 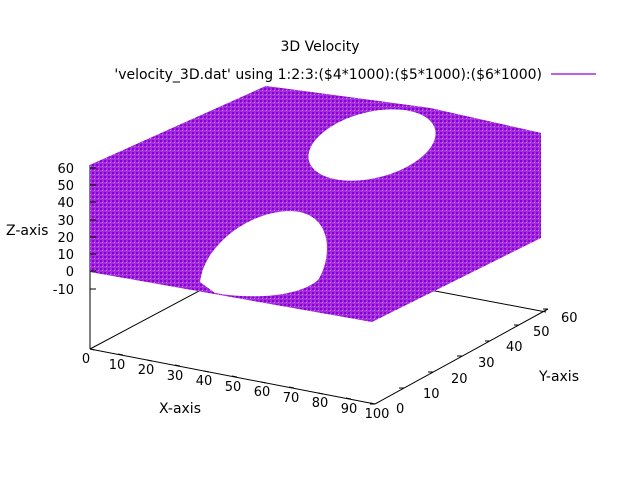 What do you see at coordinates (93, 228) in the screenshot?
I see `z-axis-ticks` at bounding box center [93, 228].